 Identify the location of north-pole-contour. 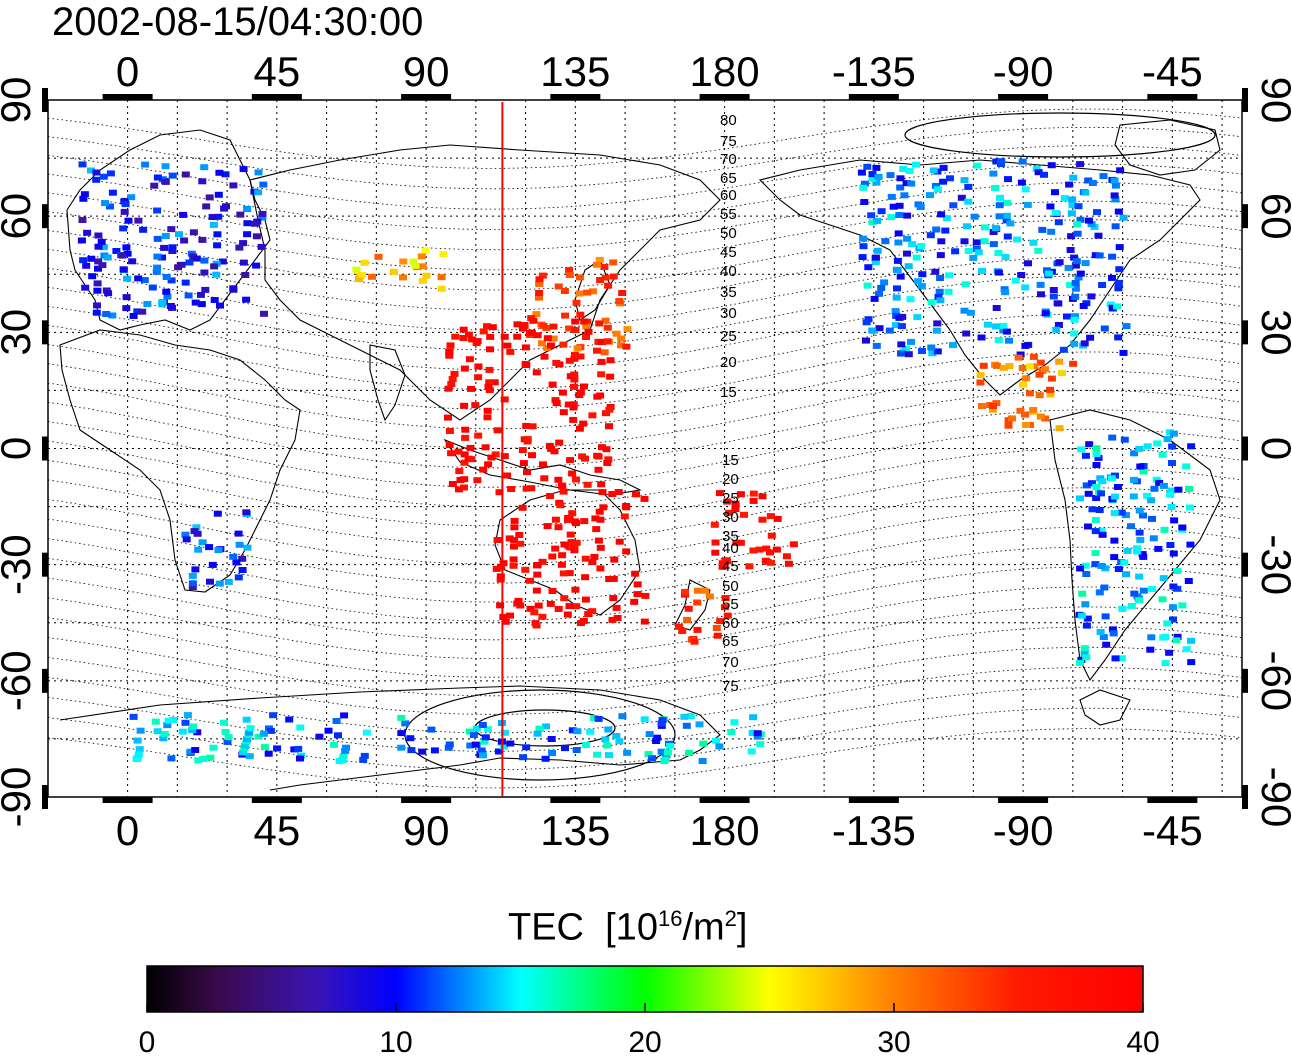
(1060, 135).